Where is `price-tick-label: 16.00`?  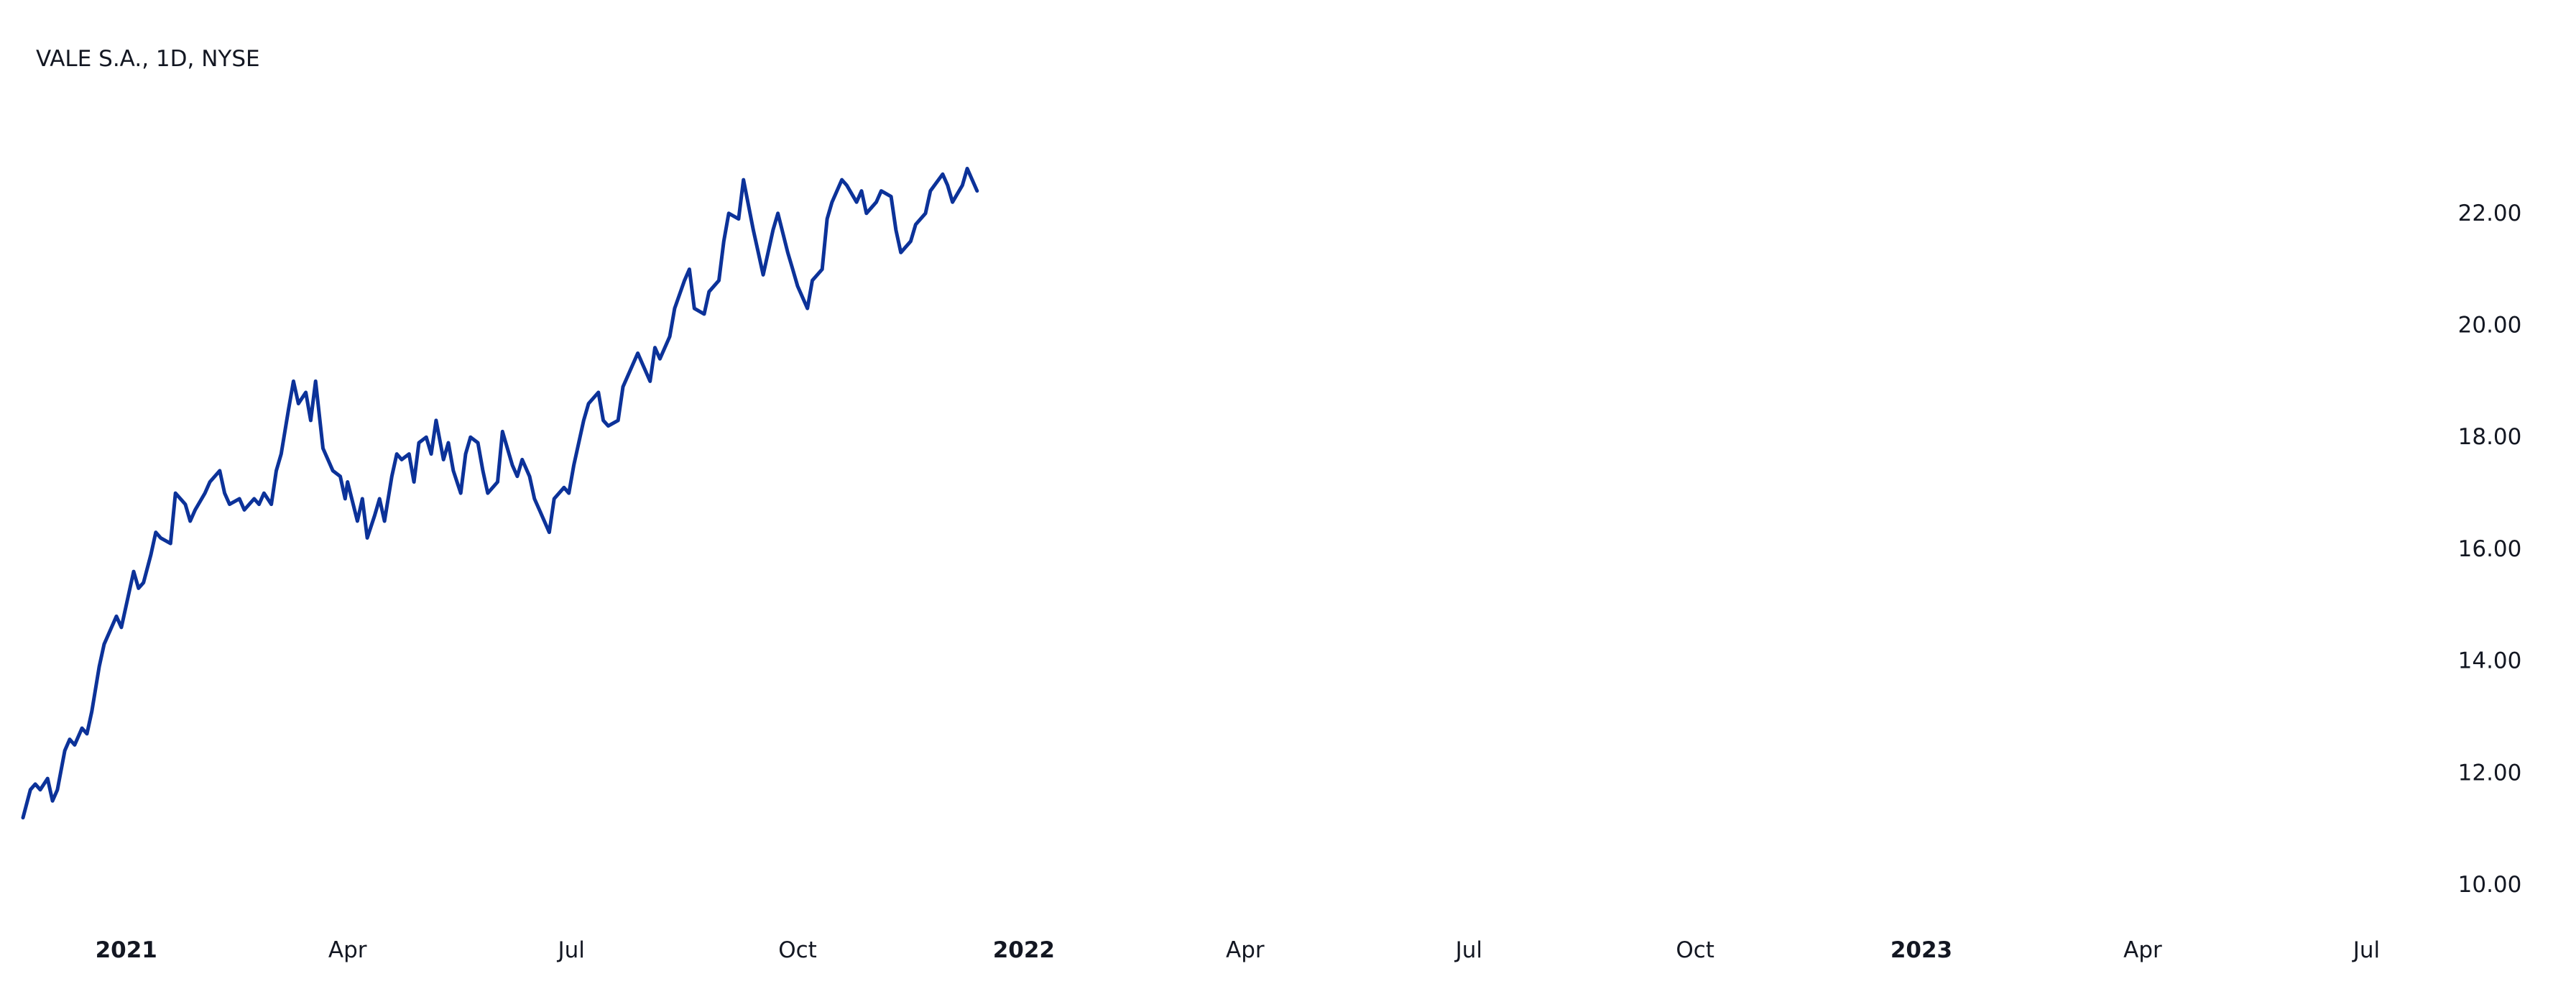 price-tick-label: 16.00 is located at coordinates (2490, 549).